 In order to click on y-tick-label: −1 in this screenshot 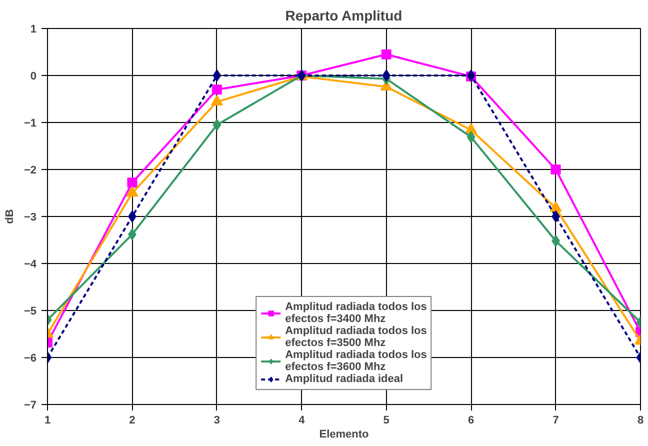, I will do `click(30, 124)`.